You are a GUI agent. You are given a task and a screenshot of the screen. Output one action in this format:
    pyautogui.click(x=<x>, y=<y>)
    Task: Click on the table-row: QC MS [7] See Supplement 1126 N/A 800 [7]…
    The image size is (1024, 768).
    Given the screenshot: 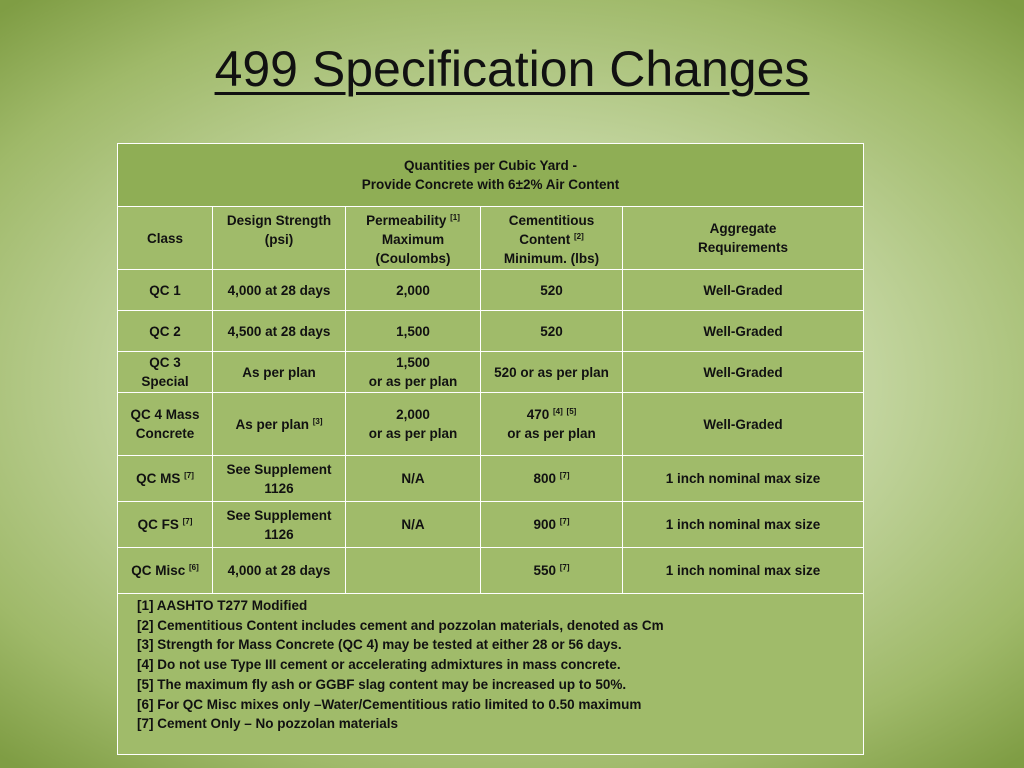 What is the action you would take?
    pyautogui.click(x=491, y=478)
    